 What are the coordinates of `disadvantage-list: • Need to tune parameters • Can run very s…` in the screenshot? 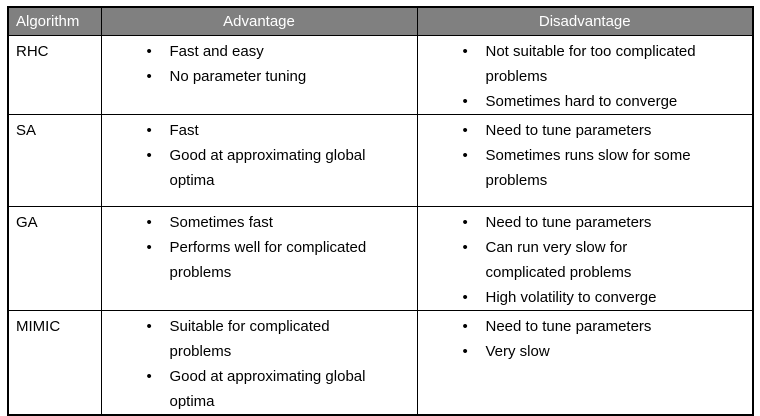 It's located at (585, 260).